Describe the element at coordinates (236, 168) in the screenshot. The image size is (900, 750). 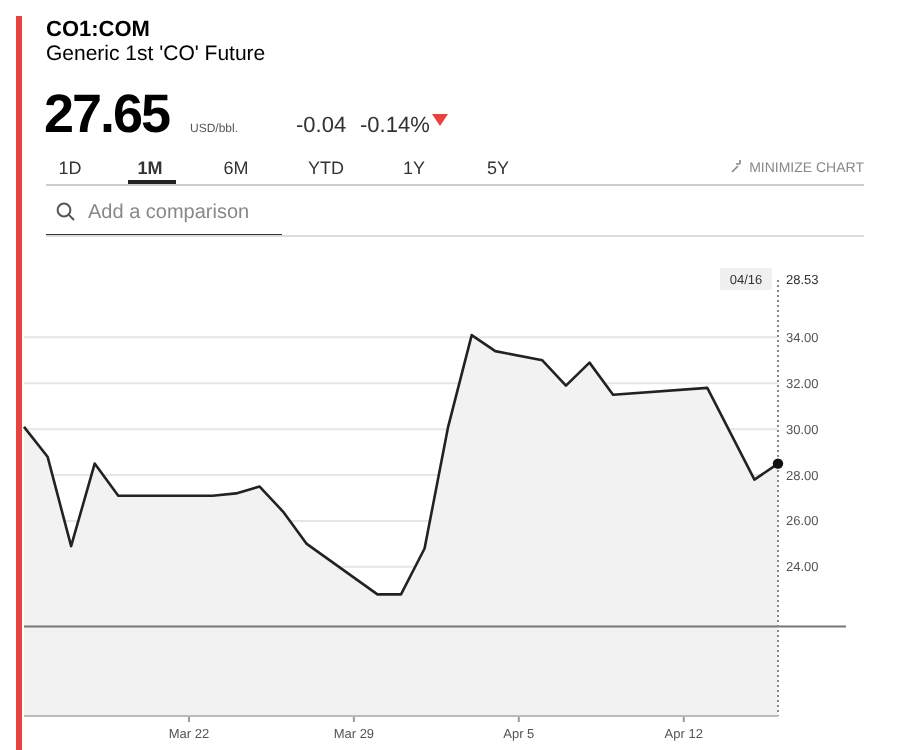
I see `text: 6M` at that location.